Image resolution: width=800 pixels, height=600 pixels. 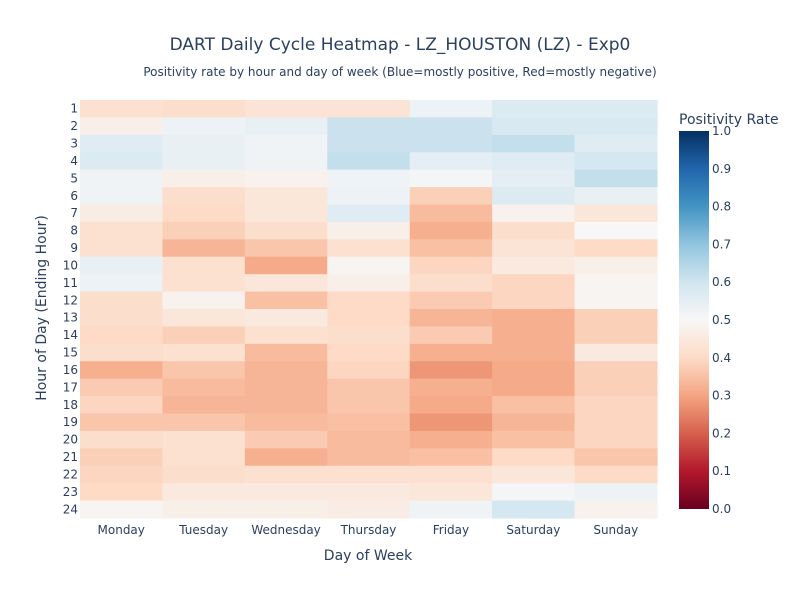 What do you see at coordinates (721, 433) in the screenshot?
I see `colorbar-tick-label: 0.2` at bounding box center [721, 433].